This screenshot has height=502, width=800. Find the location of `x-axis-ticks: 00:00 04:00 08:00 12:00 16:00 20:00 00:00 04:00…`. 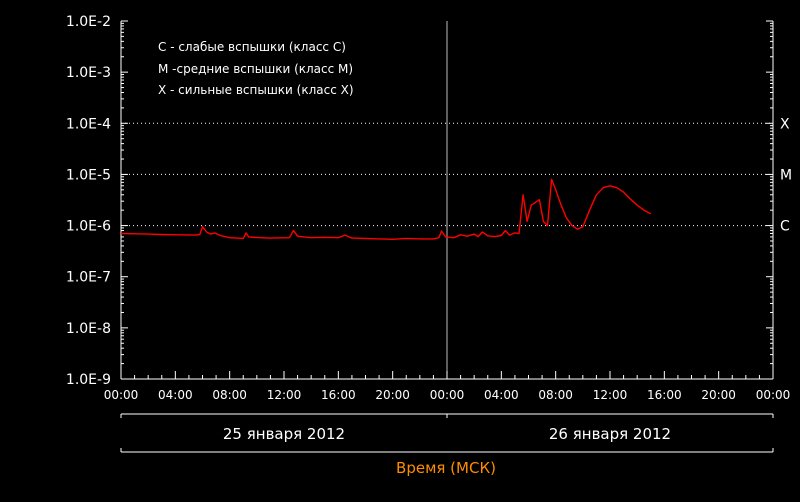

x-axis-ticks: 00:00 04:00 08:00 12:00 16:00 20:00 00:00 04:00… is located at coordinates (447, 386).